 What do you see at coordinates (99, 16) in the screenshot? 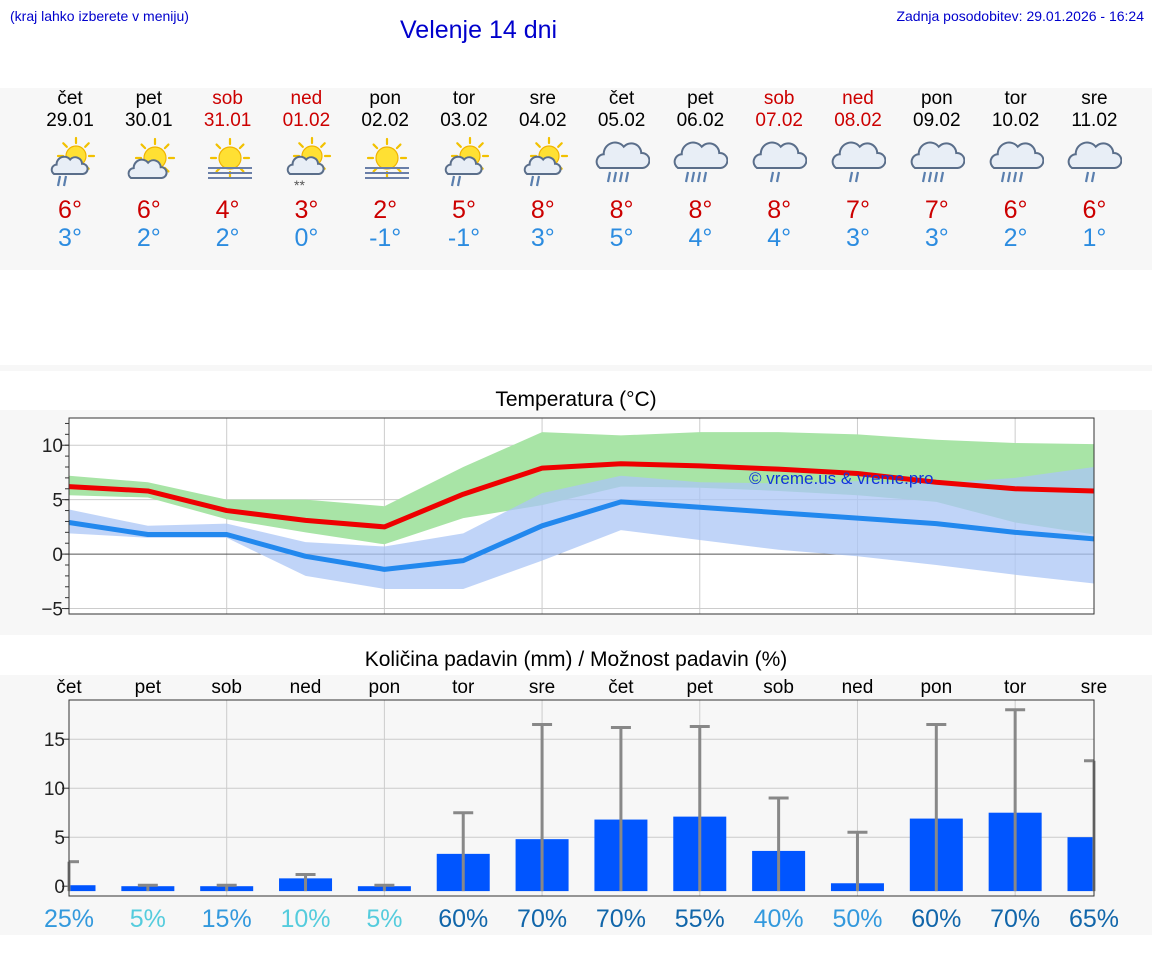
I see `location-menu-link: (kraj lahko izberete v meniju)` at bounding box center [99, 16].